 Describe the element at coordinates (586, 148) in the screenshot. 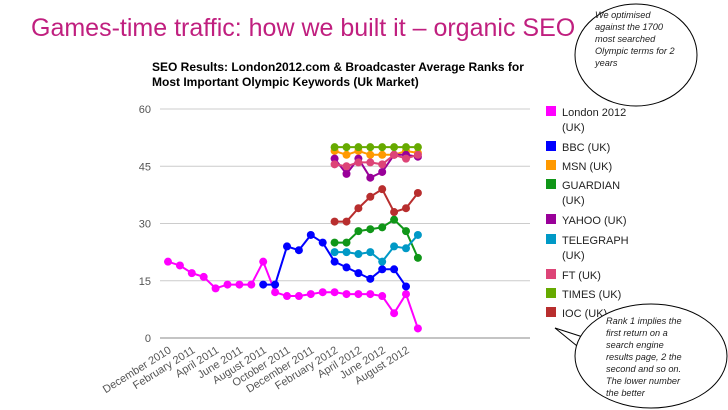

I see `legend-label: BBC (UK)` at that location.